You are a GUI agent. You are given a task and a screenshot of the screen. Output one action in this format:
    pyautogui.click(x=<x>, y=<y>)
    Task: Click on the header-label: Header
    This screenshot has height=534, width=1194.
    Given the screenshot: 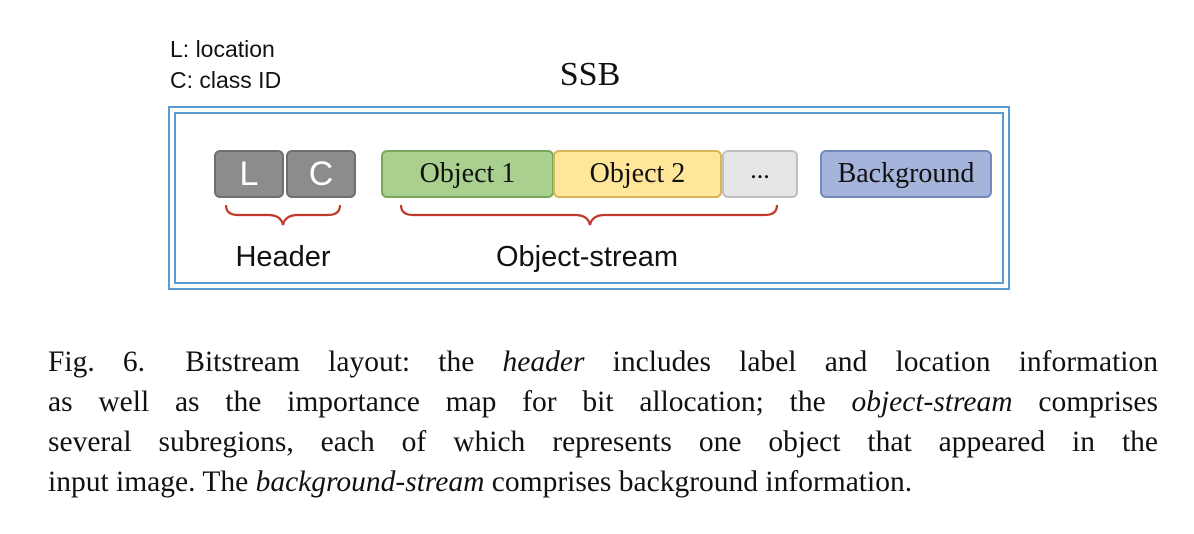 What is the action you would take?
    pyautogui.click(x=283, y=257)
    